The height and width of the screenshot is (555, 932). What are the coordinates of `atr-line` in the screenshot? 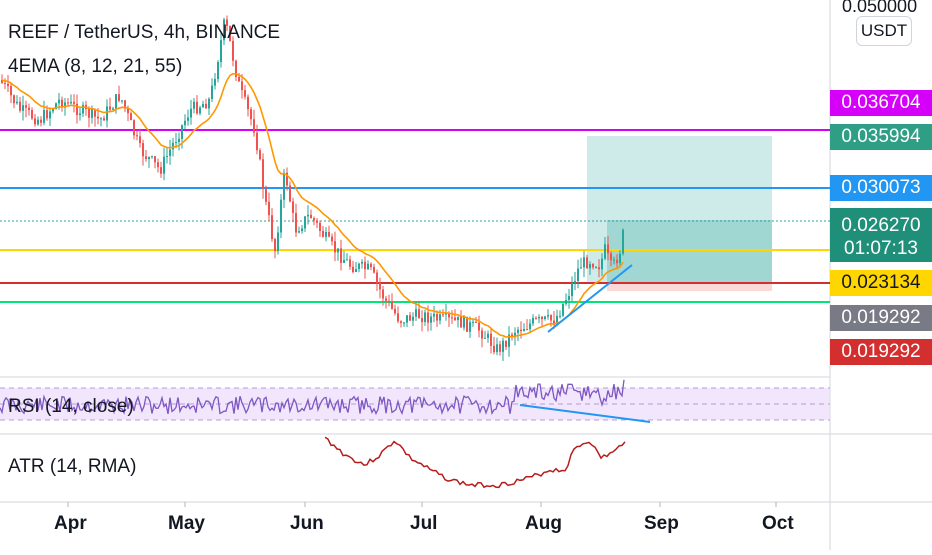 It's located at (475, 462).